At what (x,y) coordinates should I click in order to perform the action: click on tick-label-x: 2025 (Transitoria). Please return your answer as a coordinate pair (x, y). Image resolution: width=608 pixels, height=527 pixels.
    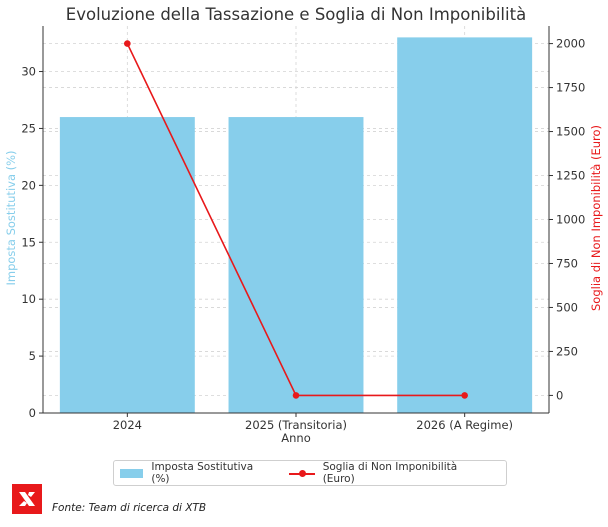
    Looking at the image, I should click on (296, 425).